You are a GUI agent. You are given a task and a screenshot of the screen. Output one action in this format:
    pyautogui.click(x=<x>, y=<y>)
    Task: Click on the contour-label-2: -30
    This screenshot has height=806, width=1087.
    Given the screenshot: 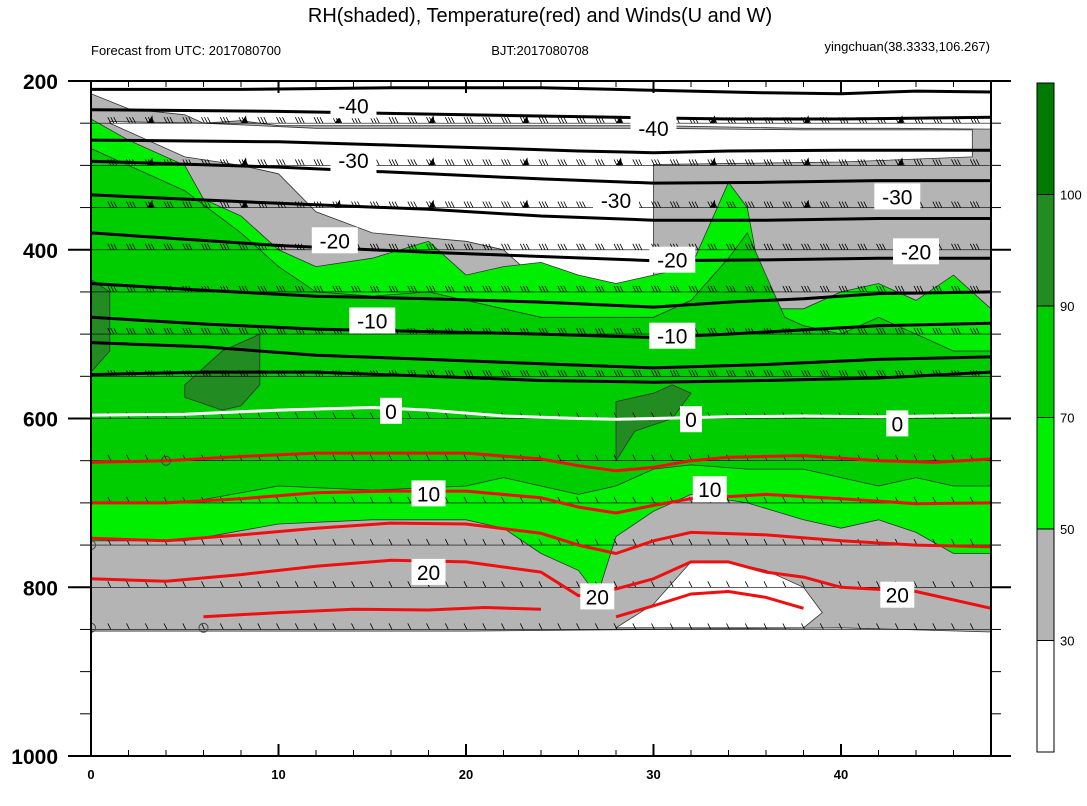 What is the action you would take?
    pyautogui.click(x=353, y=160)
    